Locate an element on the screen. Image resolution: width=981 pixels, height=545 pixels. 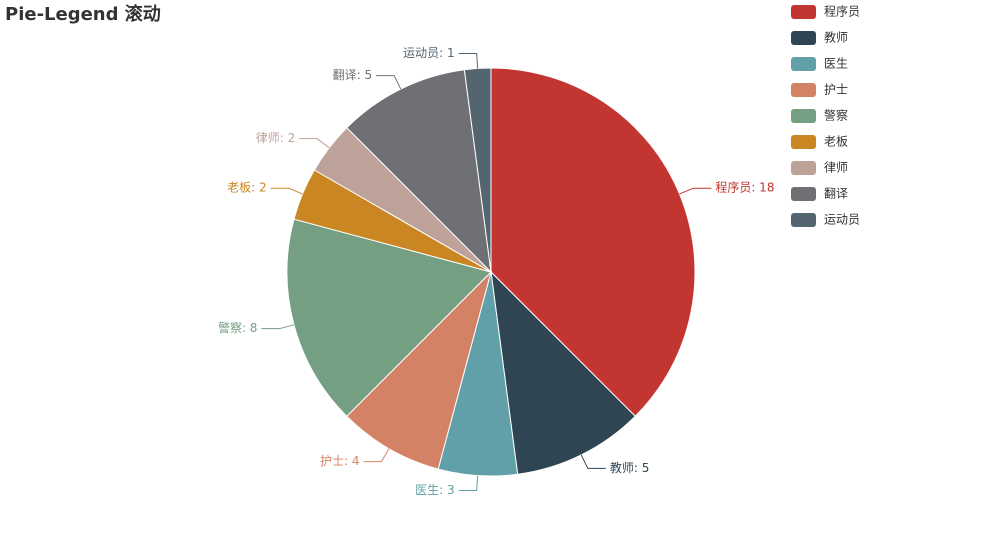
legend-label: 医生 is located at coordinates (836, 64).